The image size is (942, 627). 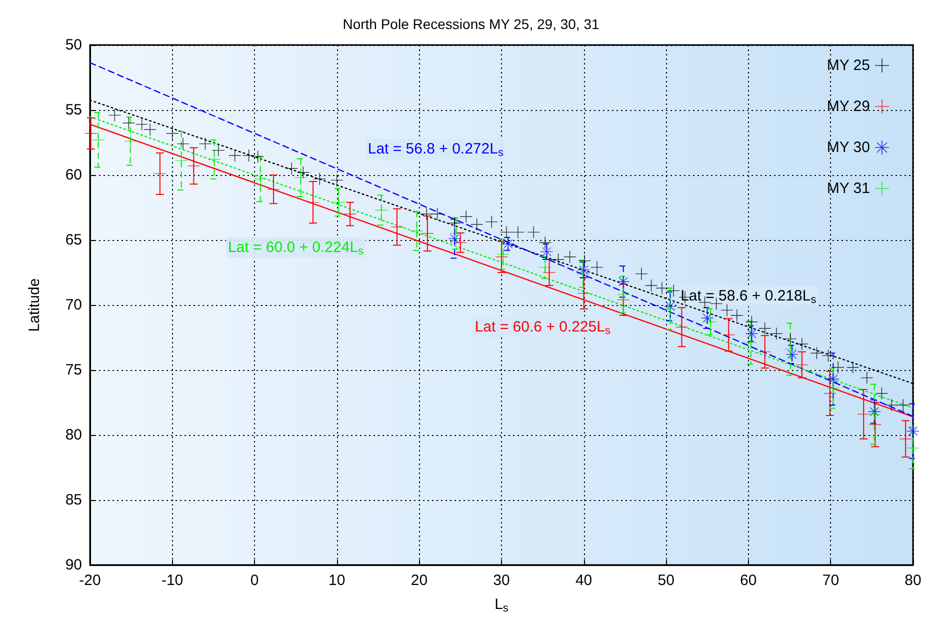 What do you see at coordinates (73, 370) in the screenshot?
I see `y-tick-label: 75` at bounding box center [73, 370].